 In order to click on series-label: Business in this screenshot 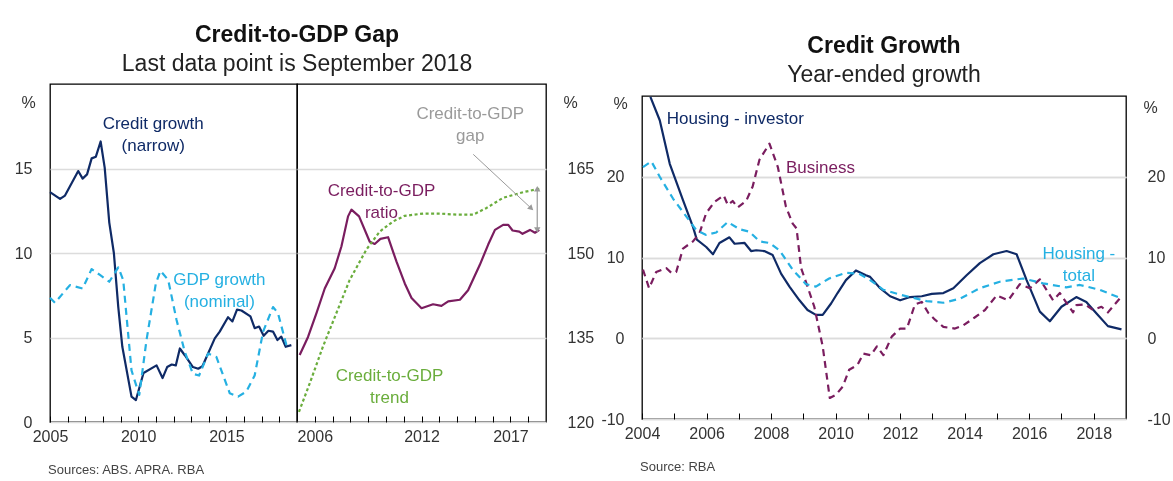, I will do `click(820, 167)`.